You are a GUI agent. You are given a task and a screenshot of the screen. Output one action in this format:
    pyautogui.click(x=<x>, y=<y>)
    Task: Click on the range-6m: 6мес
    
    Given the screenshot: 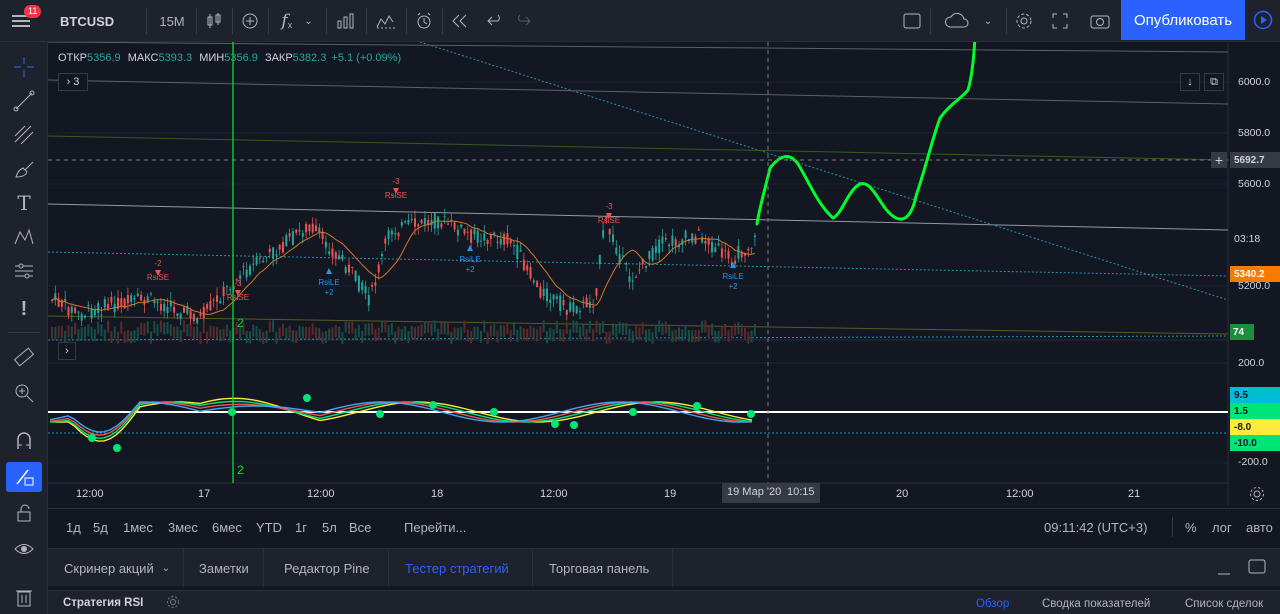 What is the action you would take?
    pyautogui.click(x=227, y=527)
    